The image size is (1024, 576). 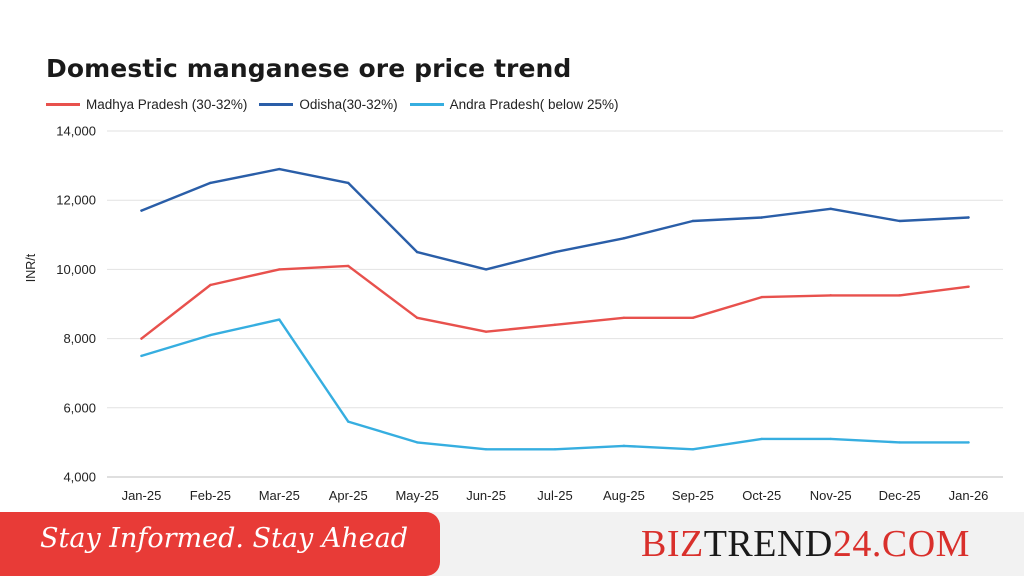 What do you see at coordinates (76, 131) in the screenshot?
I see `y-tick-label: 14,000` at bounding box center [76, 131].